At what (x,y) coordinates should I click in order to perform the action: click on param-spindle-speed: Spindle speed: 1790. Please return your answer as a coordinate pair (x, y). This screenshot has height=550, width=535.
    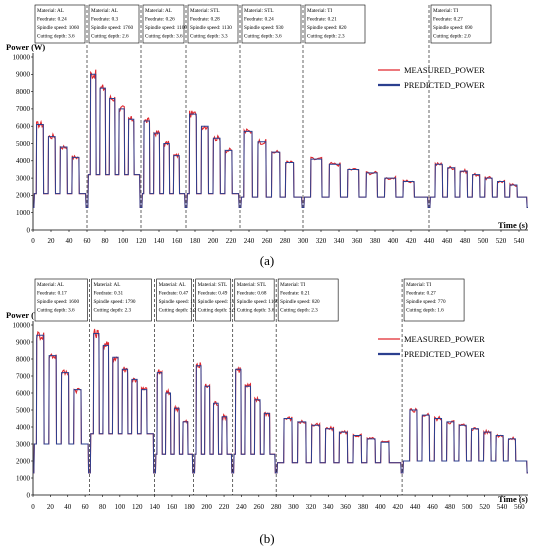
    Looking at the image, I should click on (114, 302).